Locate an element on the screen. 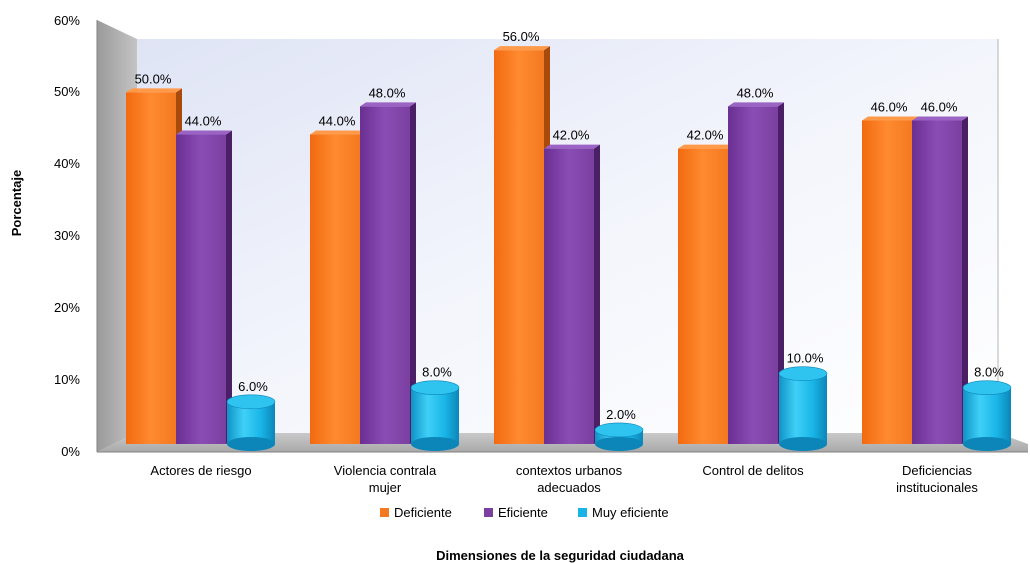  category-label: Deficiencias institucionales is located at coordinates (937, 479).